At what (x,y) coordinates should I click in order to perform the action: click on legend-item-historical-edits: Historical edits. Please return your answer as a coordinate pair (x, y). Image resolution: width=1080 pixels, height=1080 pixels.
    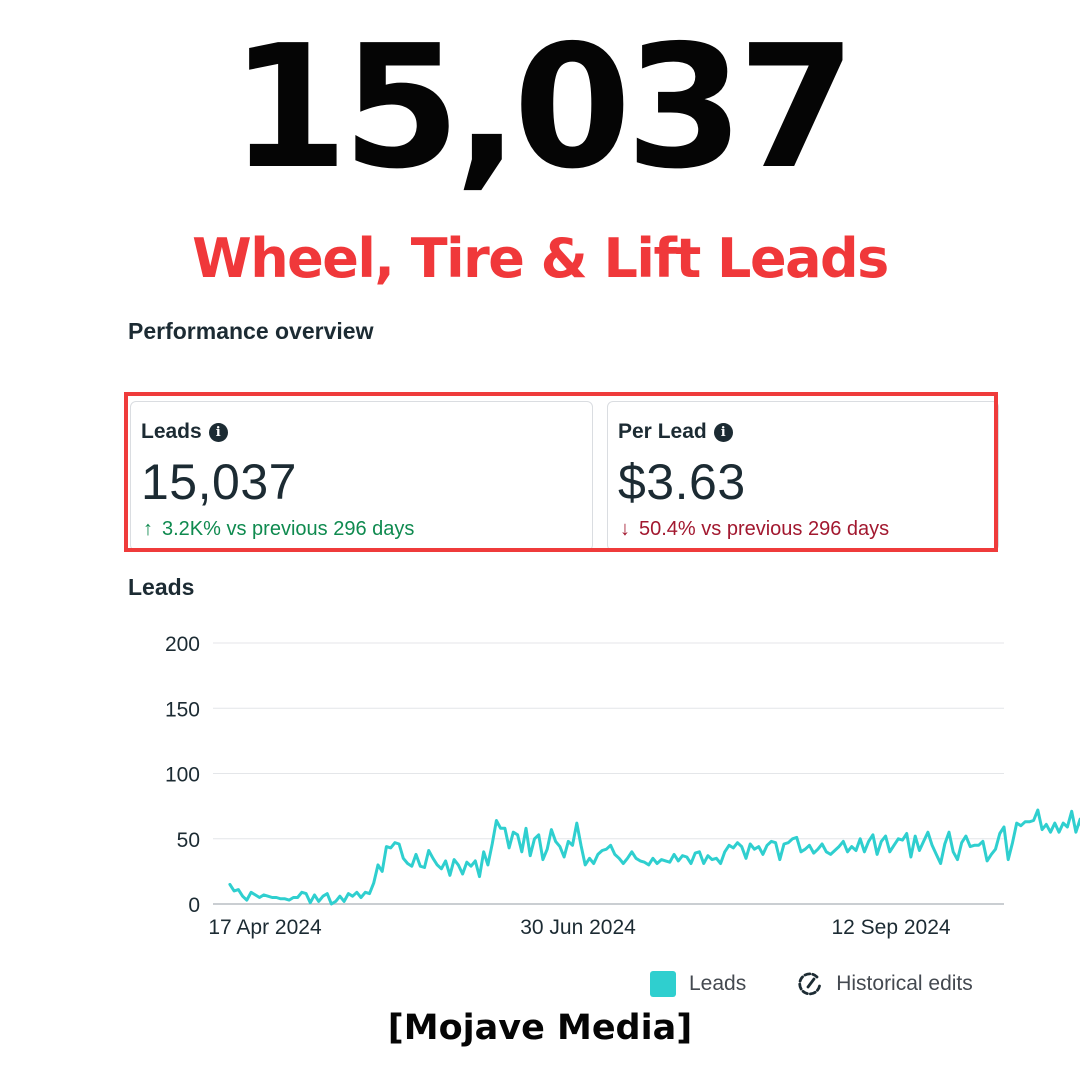
    Looking at the image, I should click on (884, 984).